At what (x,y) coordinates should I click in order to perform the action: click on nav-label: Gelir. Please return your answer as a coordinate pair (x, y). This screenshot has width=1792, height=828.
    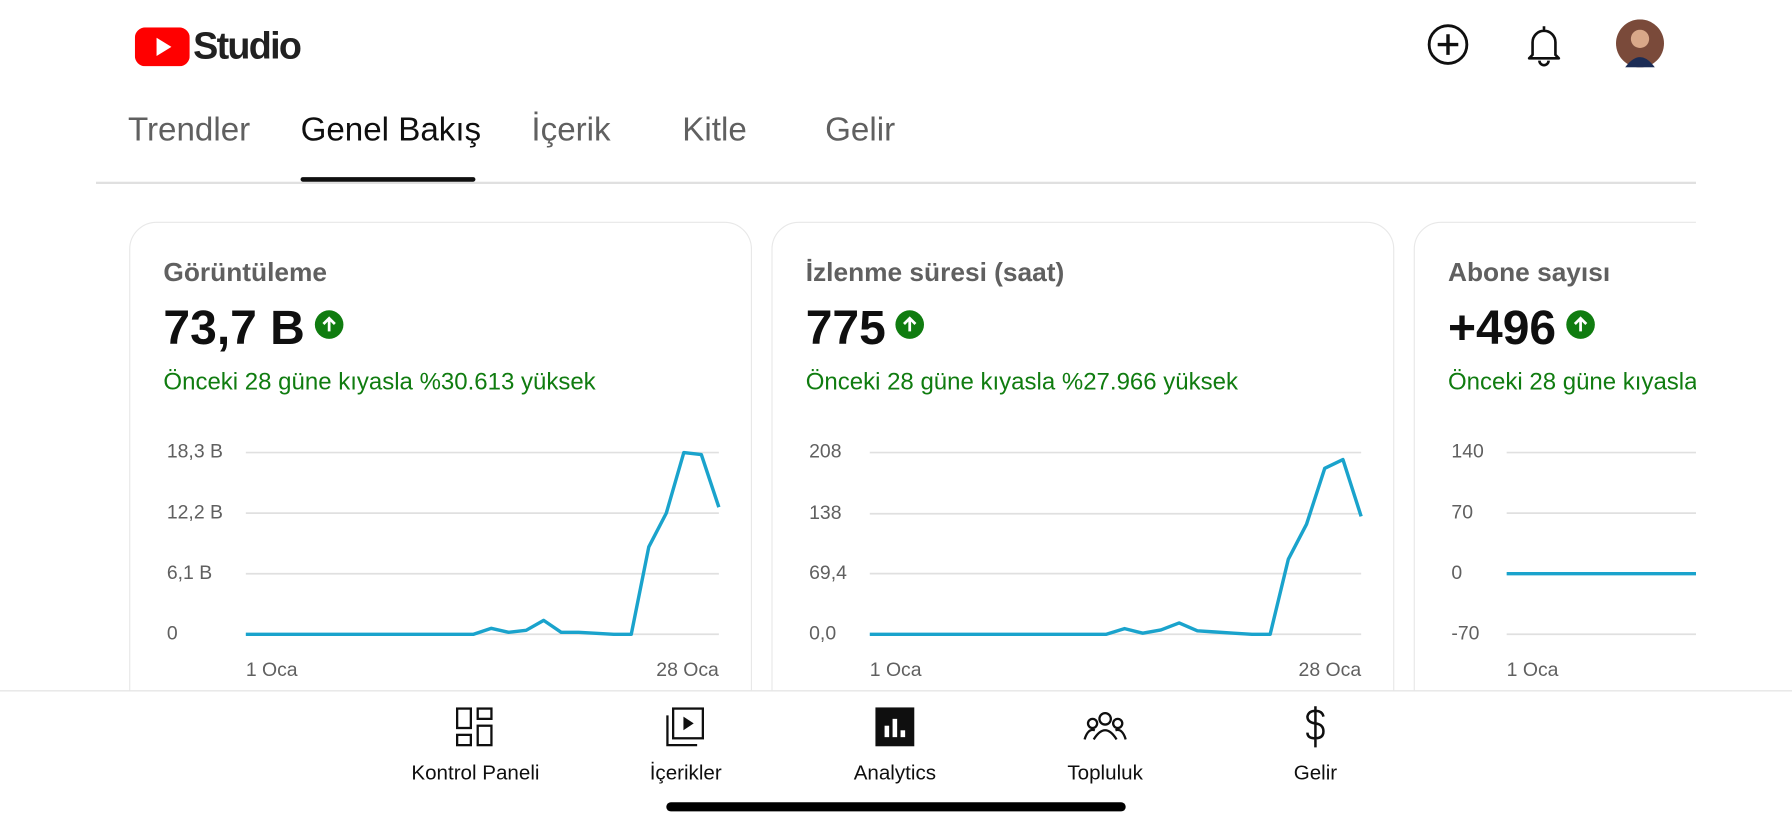
    Looking at the image, I should click on (1315, 772).